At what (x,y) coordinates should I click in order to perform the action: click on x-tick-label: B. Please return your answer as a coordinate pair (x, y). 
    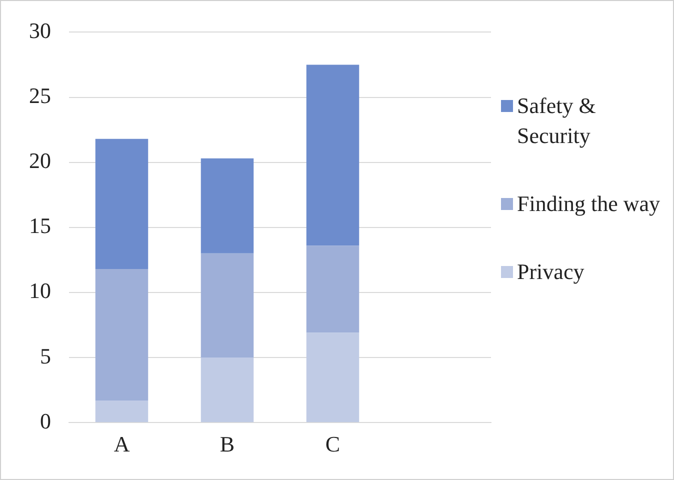
    Looking at the image, I should click on (227, 444).